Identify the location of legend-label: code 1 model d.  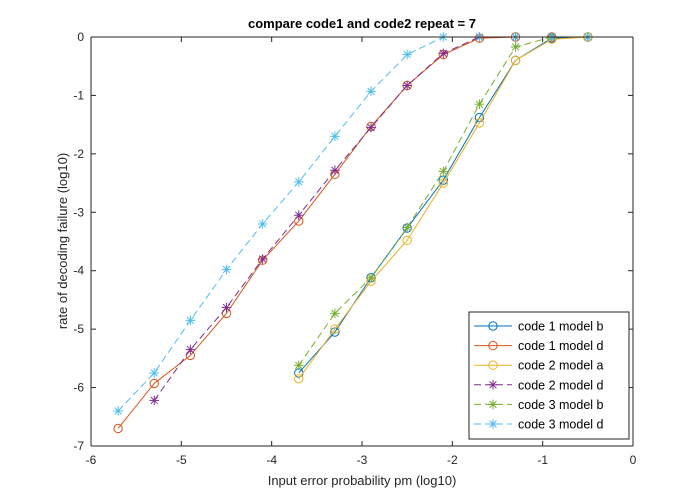
(561, 346).